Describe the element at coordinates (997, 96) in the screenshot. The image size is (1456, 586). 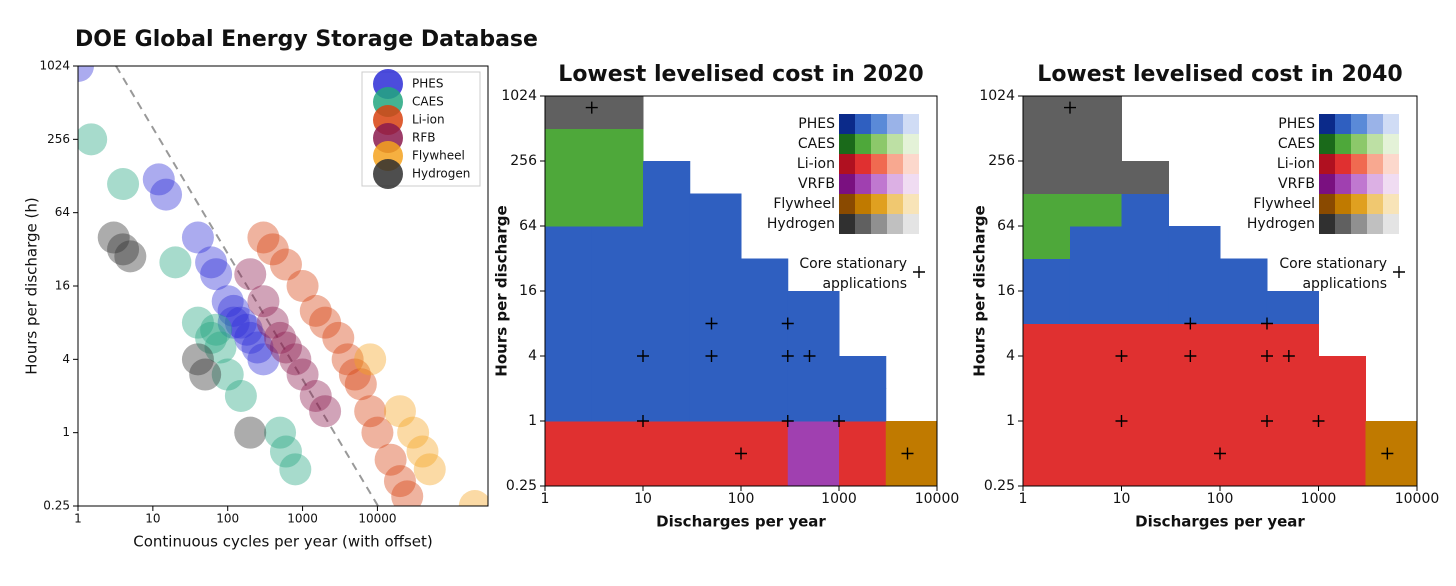
I see `y-tick-label: 1024` at that location.